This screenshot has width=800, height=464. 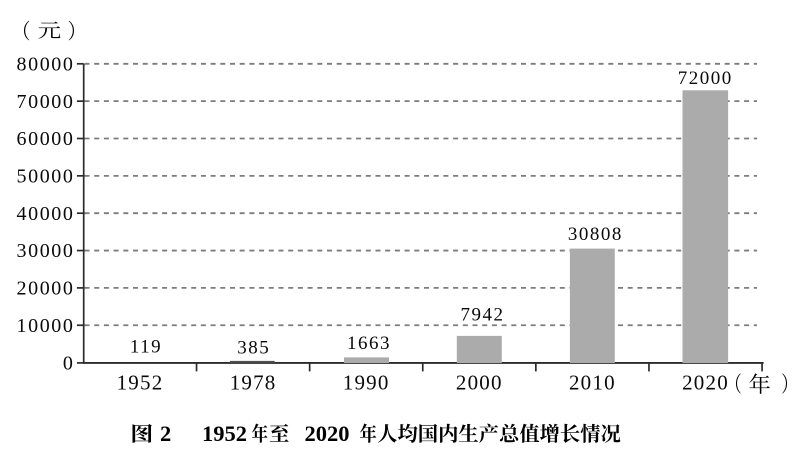 What do you see at coordinates (146, 347) in the screenshot?
I see `svg-text: 119` at bounding box center [146, 347].